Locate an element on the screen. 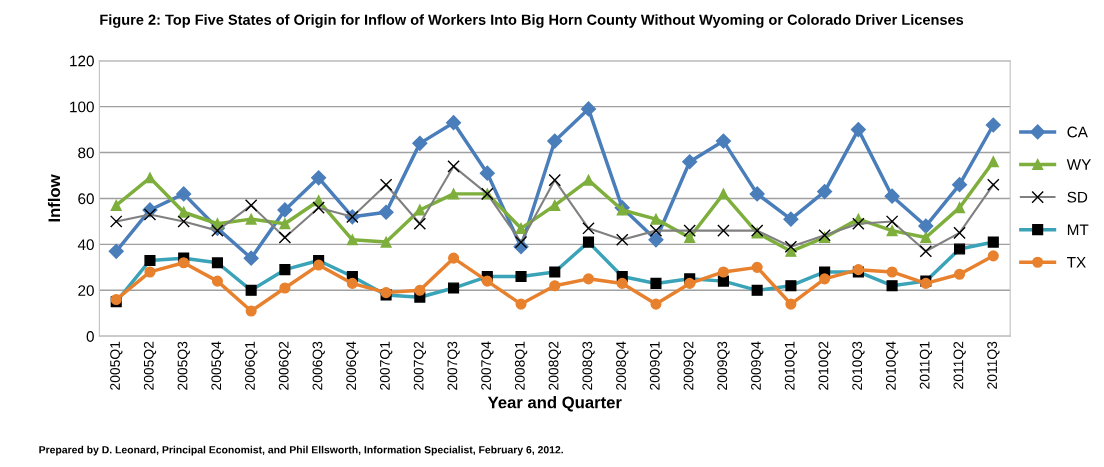 Image resolution: width=1104 pixels, height=467 pixels. y-tick-label: 120 is located at coordinates (82, 61).